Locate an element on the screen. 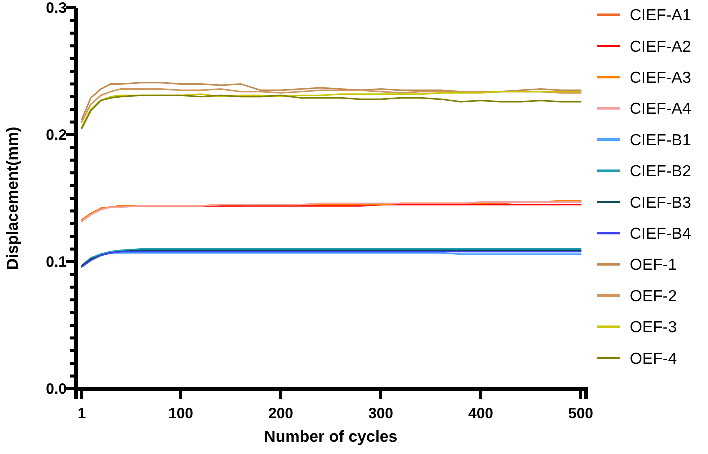  legend-label: CIEF-B1 is located at coordinates (661, 141).